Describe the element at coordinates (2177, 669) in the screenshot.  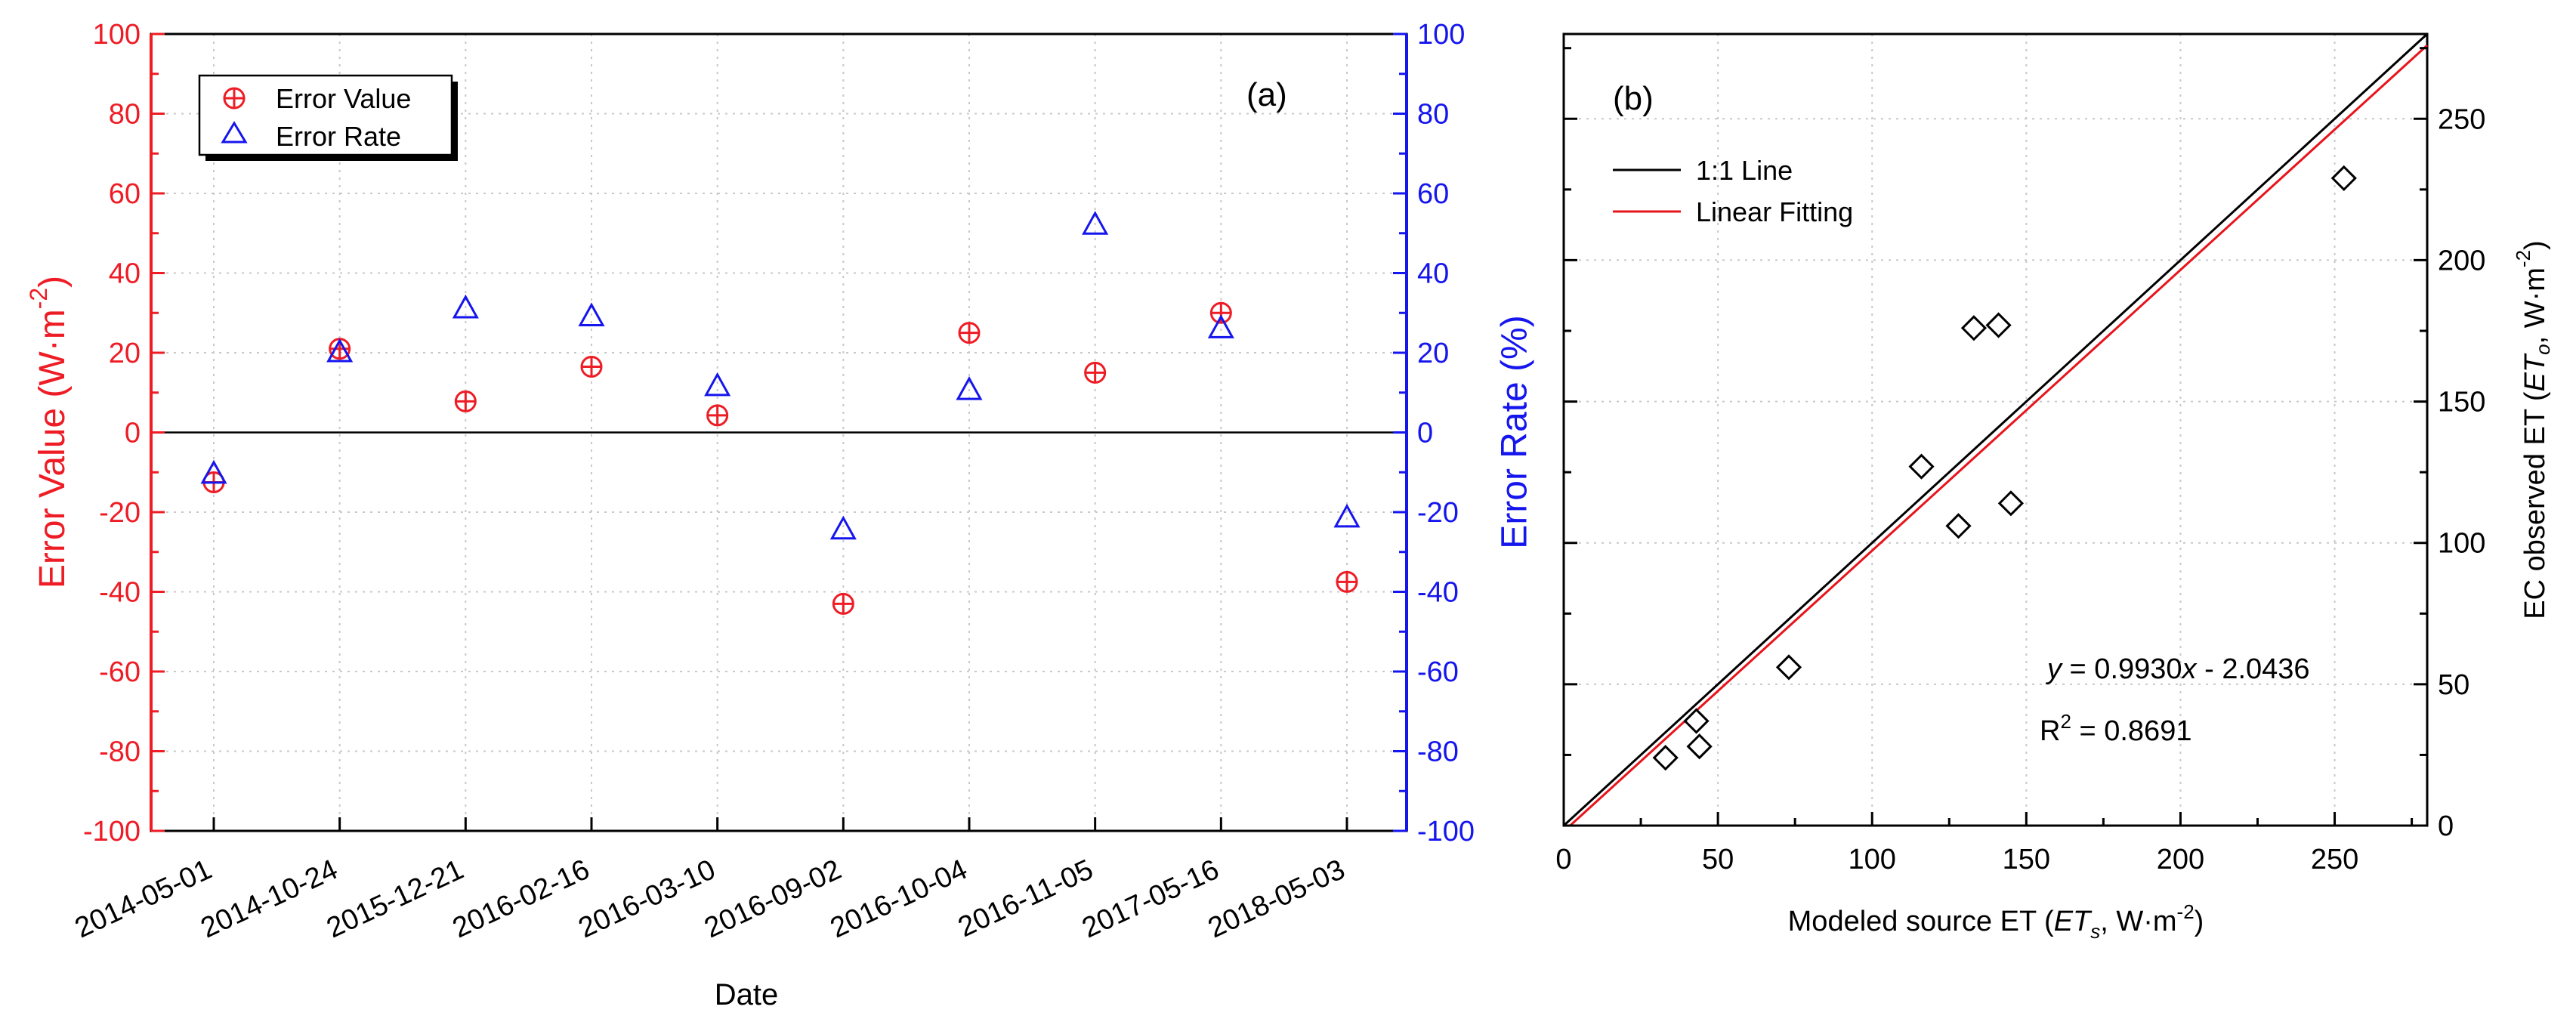
I see `regression-equation: y = 0.9930x - 2.0436` at that location.